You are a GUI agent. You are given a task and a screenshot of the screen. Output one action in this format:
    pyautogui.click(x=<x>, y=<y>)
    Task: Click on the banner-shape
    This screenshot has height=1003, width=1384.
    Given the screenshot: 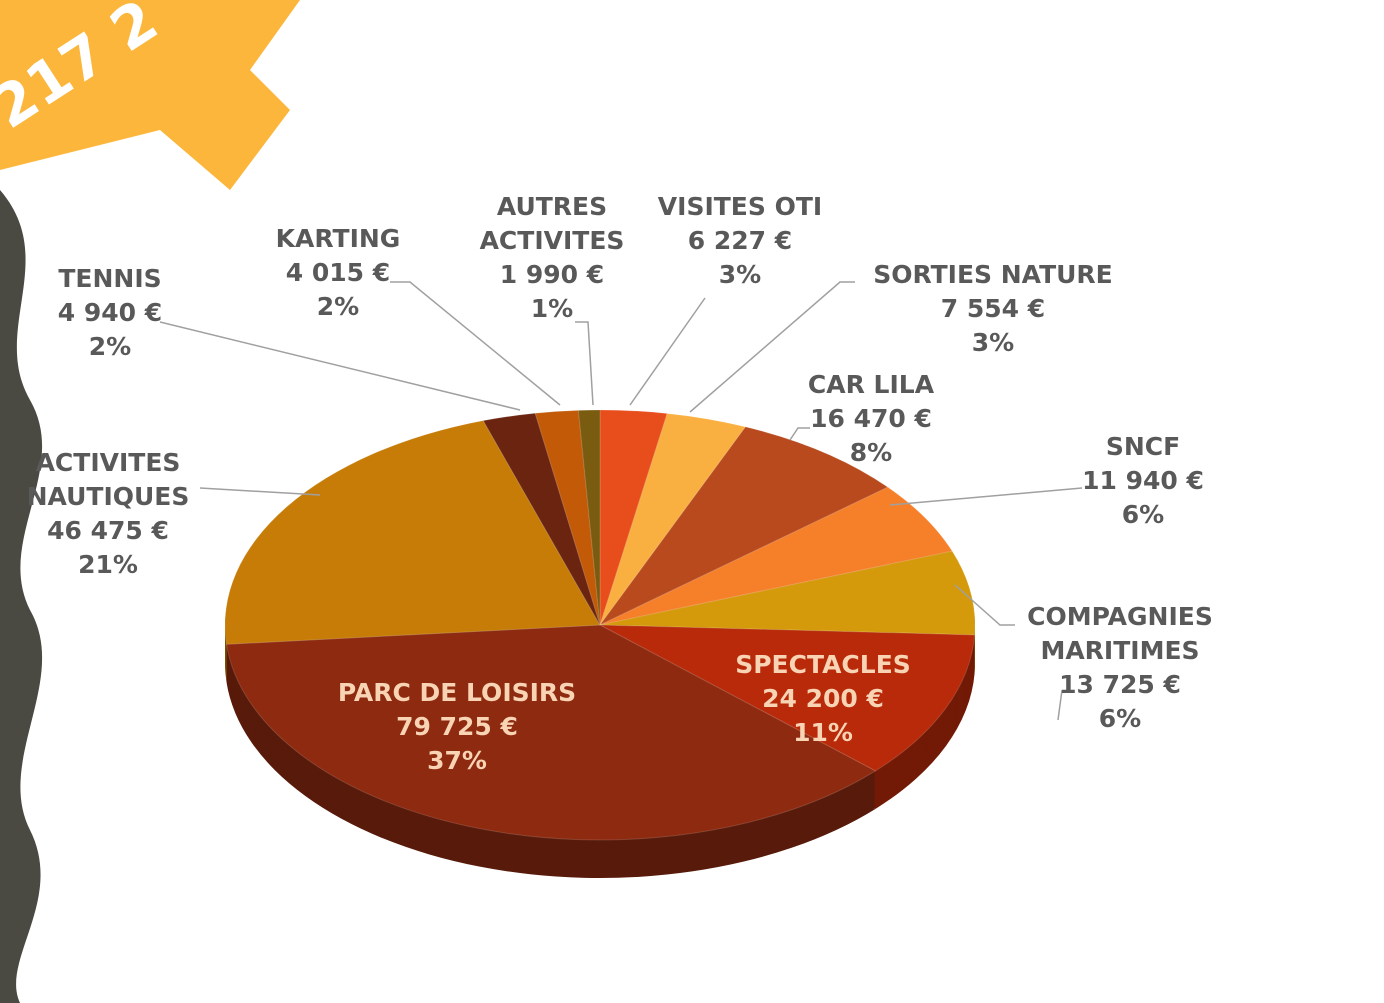 What is the action you would take?
    pyautogui.click(x=150, y=95)
    